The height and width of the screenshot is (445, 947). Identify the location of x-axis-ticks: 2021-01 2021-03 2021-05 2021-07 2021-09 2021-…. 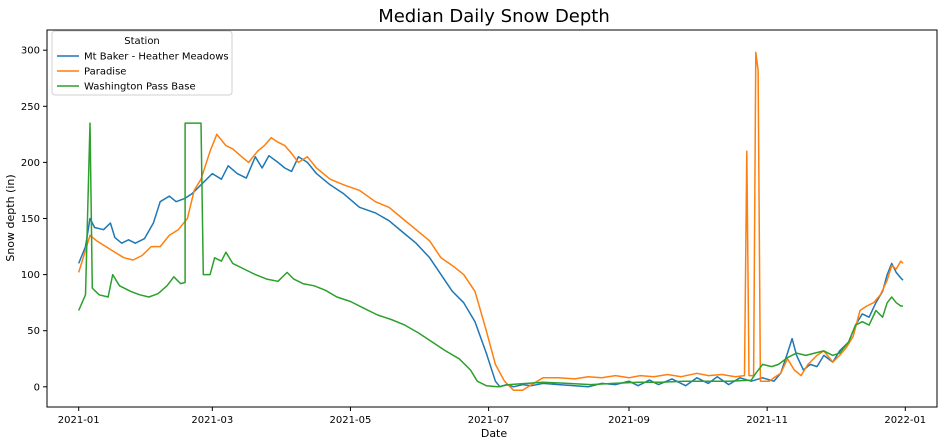
(492, 416).